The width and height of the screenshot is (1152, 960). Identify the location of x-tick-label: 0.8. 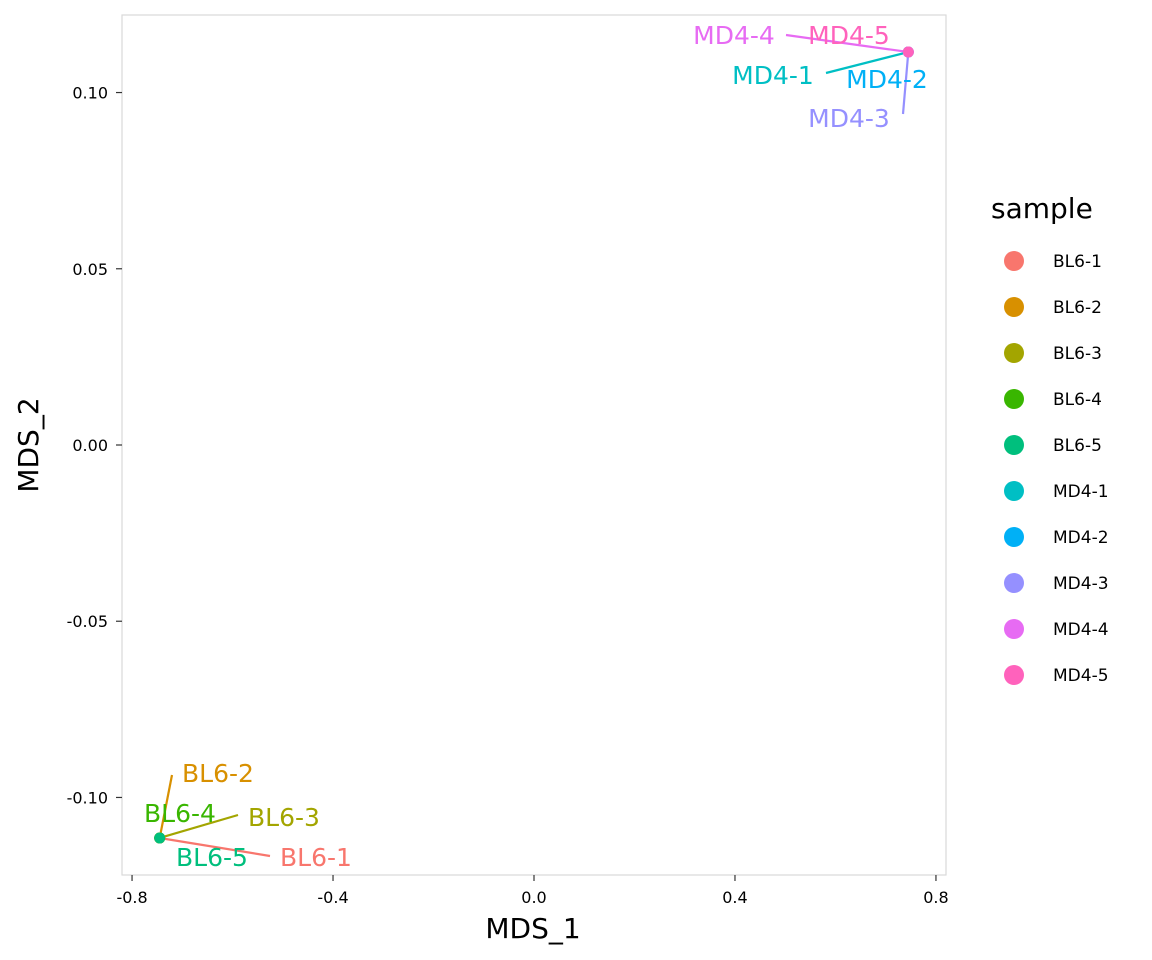
(935, 897).